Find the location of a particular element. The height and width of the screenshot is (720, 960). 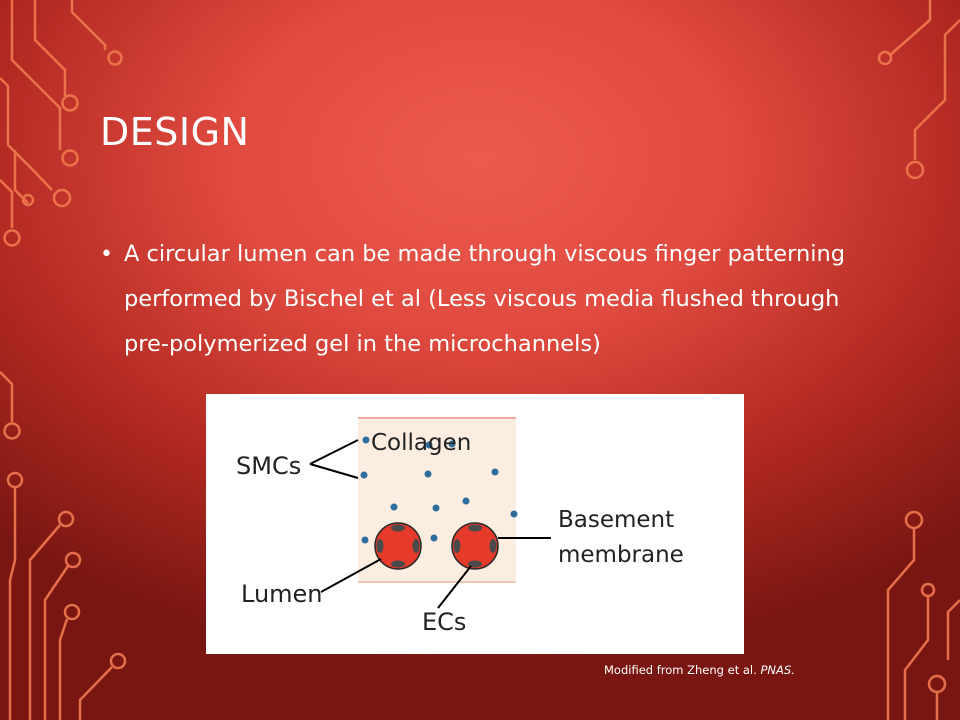

lumen-right is located at coordinates (475, 546).